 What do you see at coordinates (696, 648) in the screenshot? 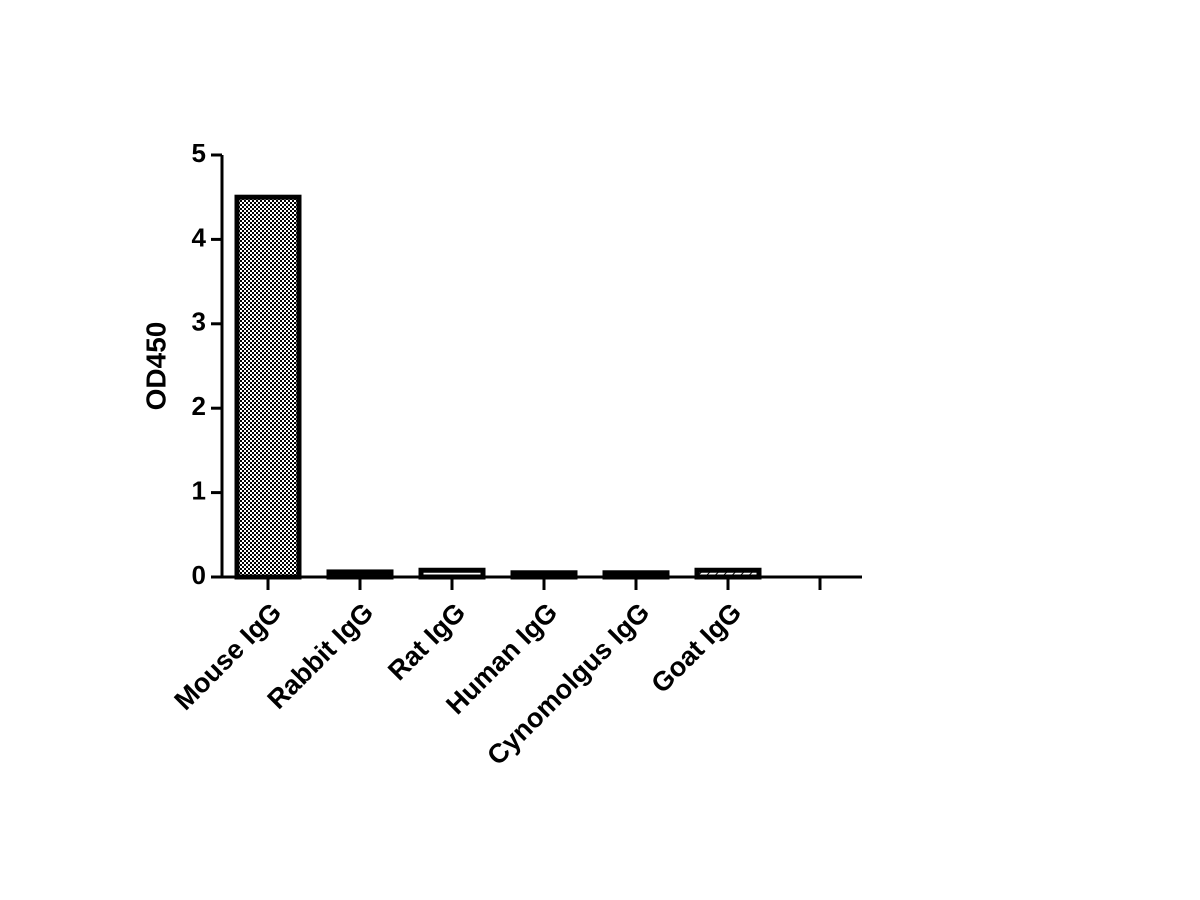
I see `x-tick-label: Goat IgG` at bounding box center [696, 648].